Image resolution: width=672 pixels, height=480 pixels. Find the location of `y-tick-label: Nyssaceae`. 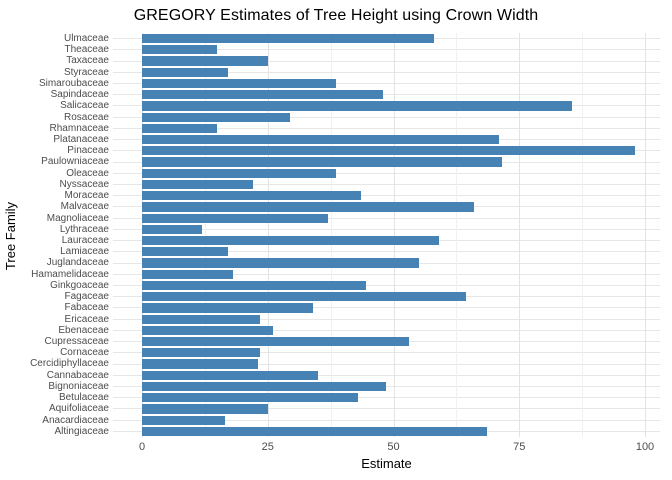

y-tick-label: Nyssaceae is located at coordinates (84, 184).